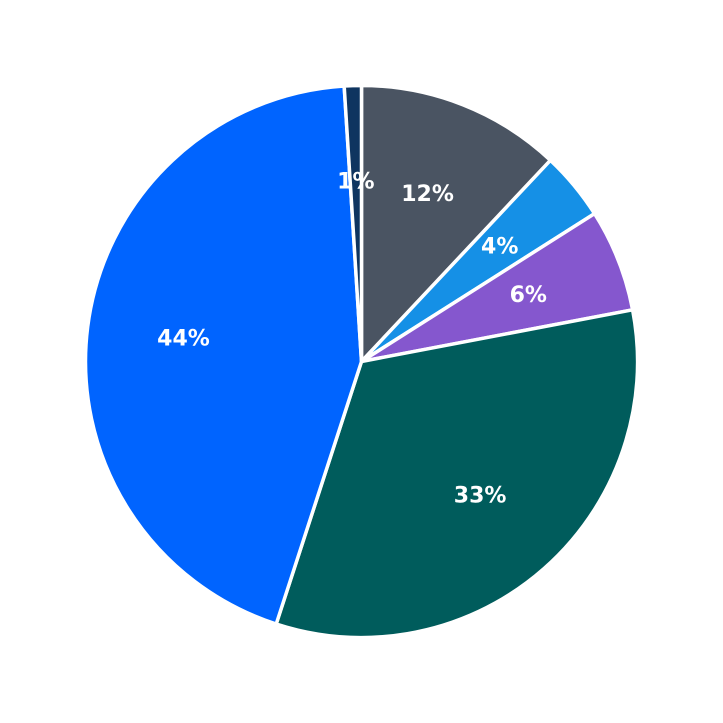  I want to click on slice-percent-label-0: 12%, so click(427, 194).